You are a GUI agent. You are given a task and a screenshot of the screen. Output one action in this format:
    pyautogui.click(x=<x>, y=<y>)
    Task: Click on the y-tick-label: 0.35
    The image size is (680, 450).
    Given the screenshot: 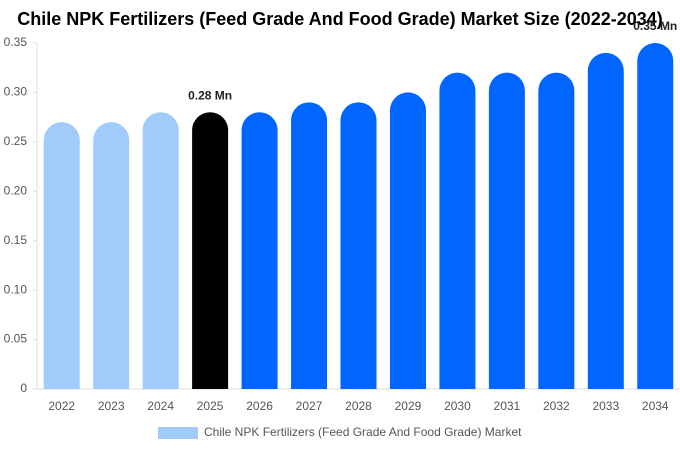 What is the action you would take?
    pyautogui.click(x=16, y=42)
    